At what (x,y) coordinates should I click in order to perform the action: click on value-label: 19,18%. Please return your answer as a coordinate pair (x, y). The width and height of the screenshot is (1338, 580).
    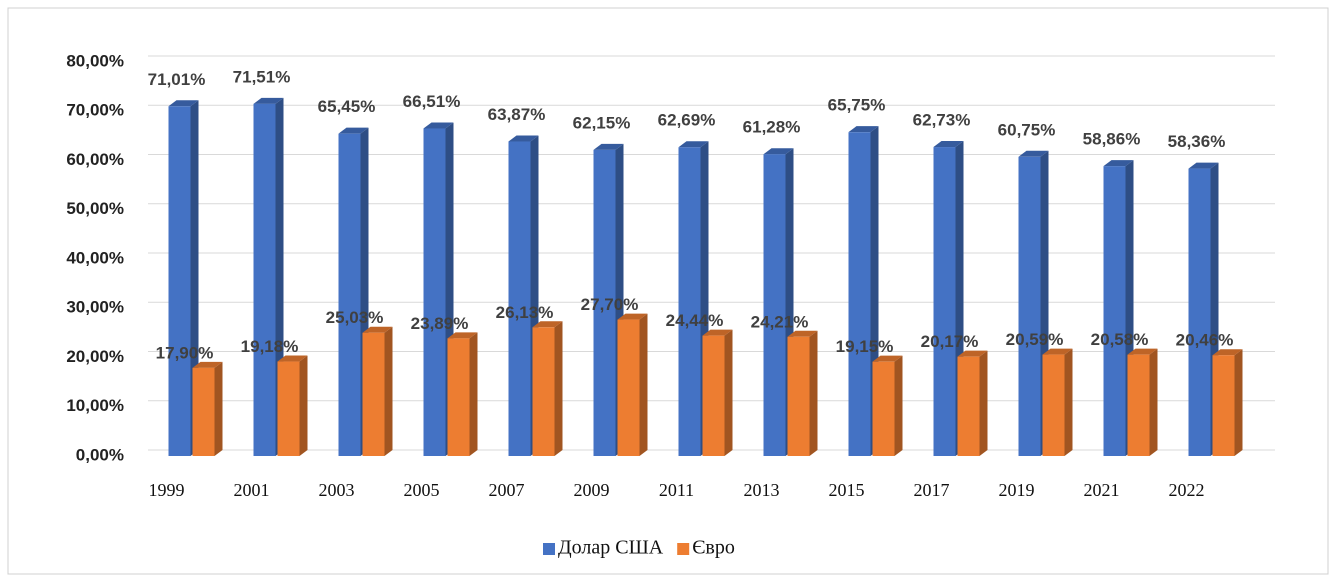
    Looking at the image, I should click on (270, 346).